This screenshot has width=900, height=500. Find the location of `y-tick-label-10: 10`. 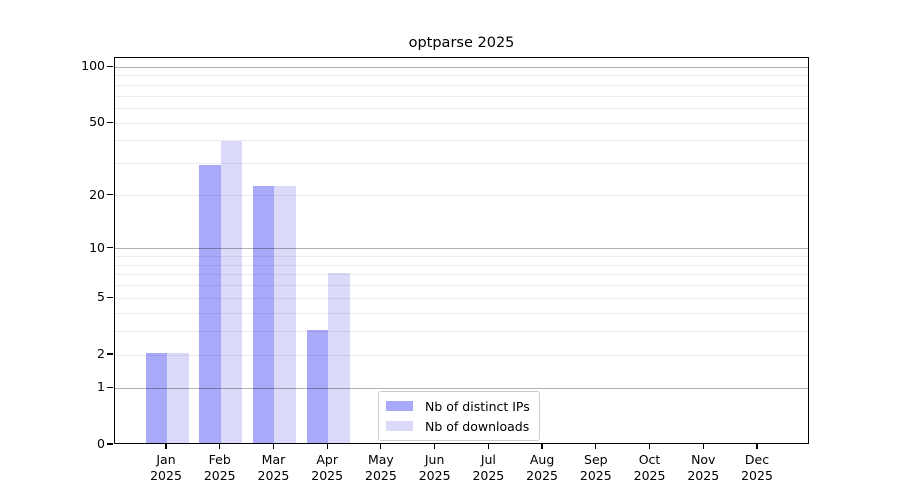

y-tick-label-10: 10 is located at coordinates (97, 247).